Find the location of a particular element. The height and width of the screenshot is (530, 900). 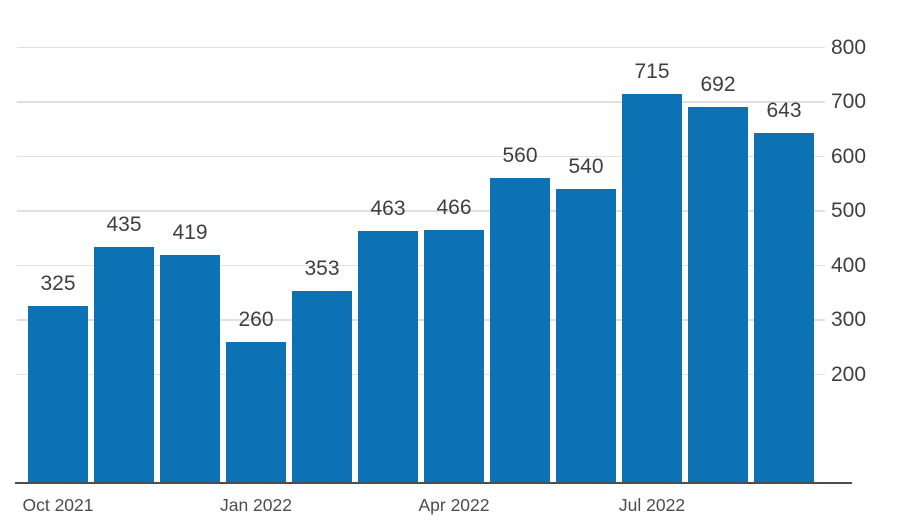

bar-value-label: 560 is located at coordinates (520, 156).